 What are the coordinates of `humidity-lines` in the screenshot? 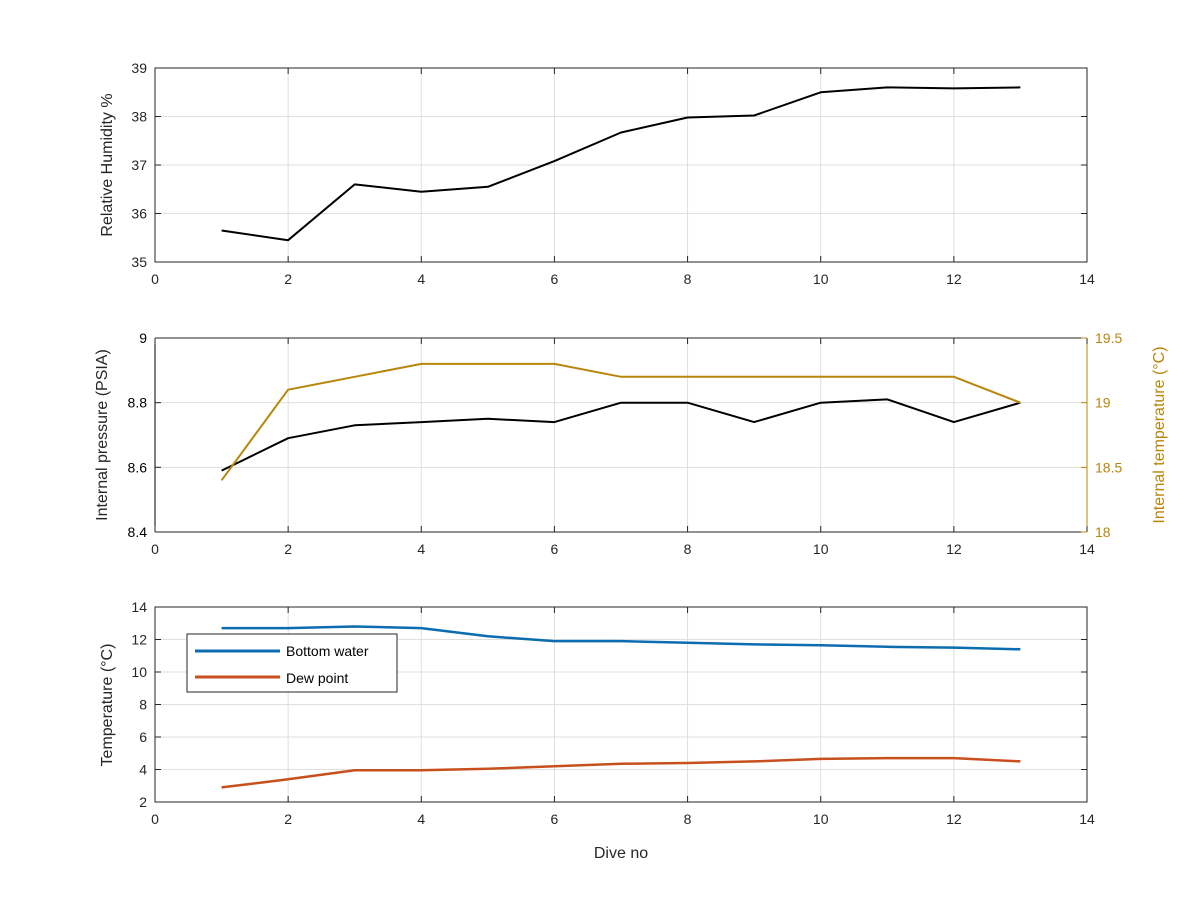 It's located at (621, 164).